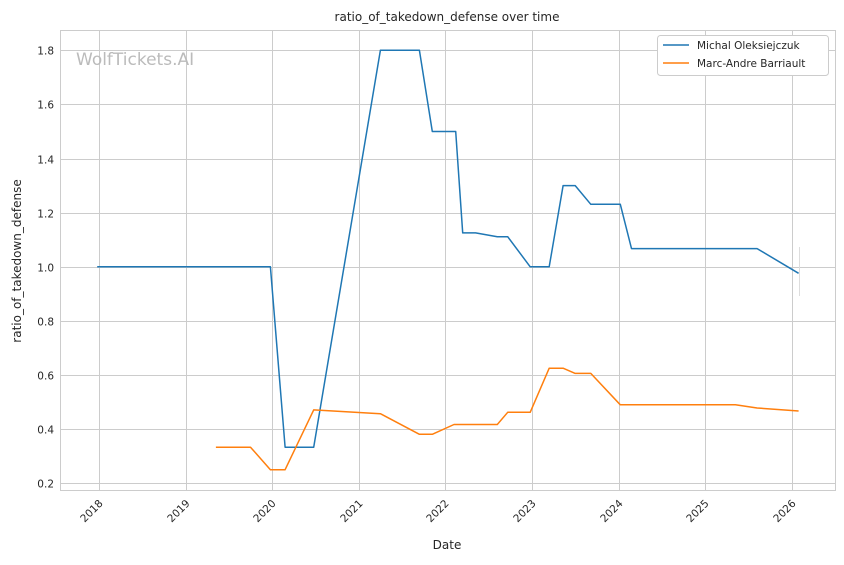 The height and width of the screenshot is (565, 844). I want to click on x-axis: 2018 2019 2020 2021 2022 2023 2024 2025 2026, so click(438, 511).